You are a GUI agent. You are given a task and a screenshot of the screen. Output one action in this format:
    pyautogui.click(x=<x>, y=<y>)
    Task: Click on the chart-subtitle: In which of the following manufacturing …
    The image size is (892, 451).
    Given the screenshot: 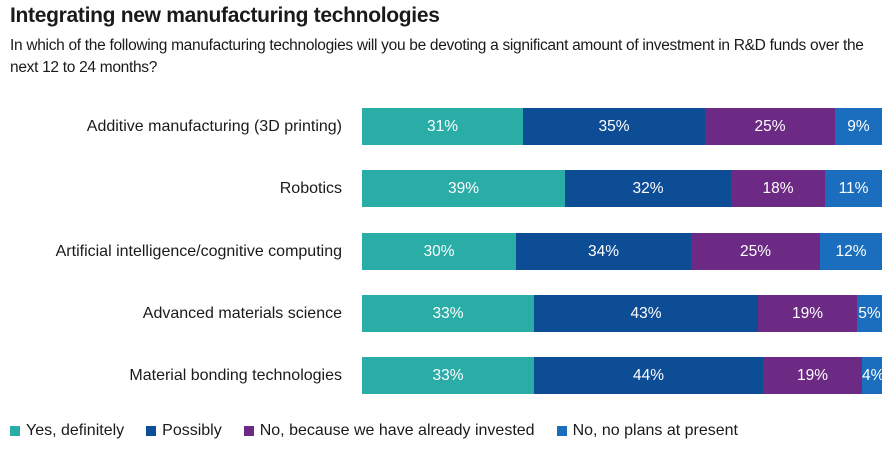 What is the action you would take?
    pyautogui.click(x=437, y=56)
    